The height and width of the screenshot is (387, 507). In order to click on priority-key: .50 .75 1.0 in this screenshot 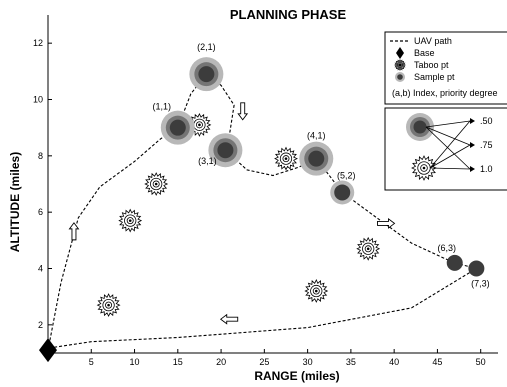, I will do `click(445, 149)`.